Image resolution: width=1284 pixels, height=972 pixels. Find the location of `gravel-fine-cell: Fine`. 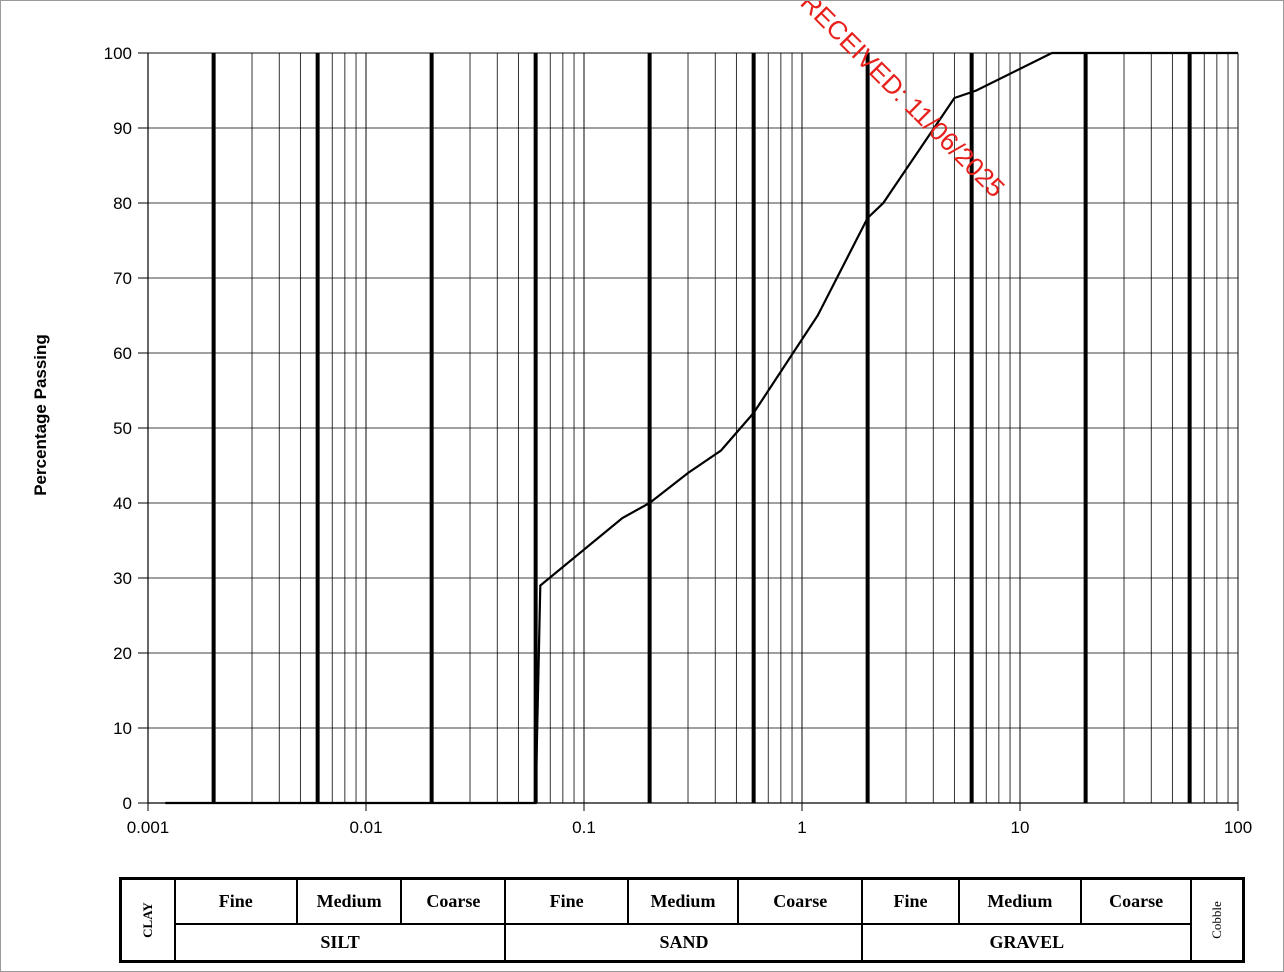

gravel-fine-cell: Fine is located at coordinates (910, 901).